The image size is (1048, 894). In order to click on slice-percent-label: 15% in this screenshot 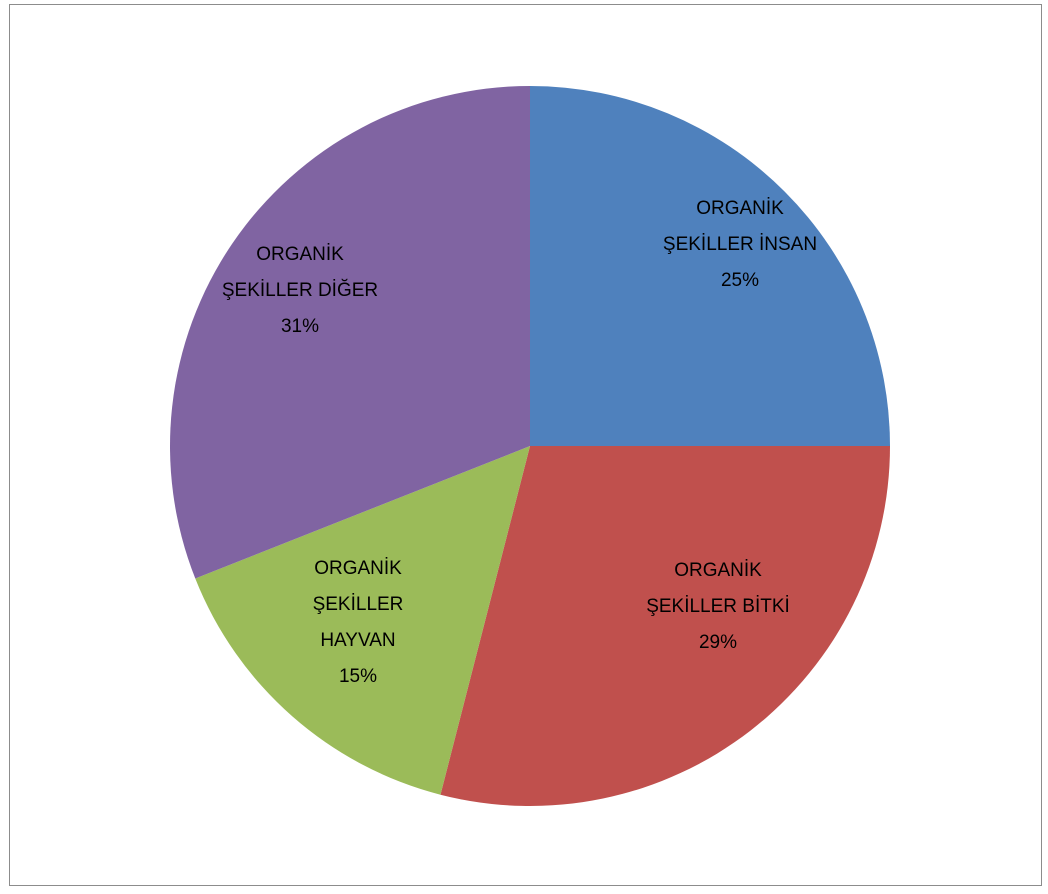, I will do `click(358, 676)`.